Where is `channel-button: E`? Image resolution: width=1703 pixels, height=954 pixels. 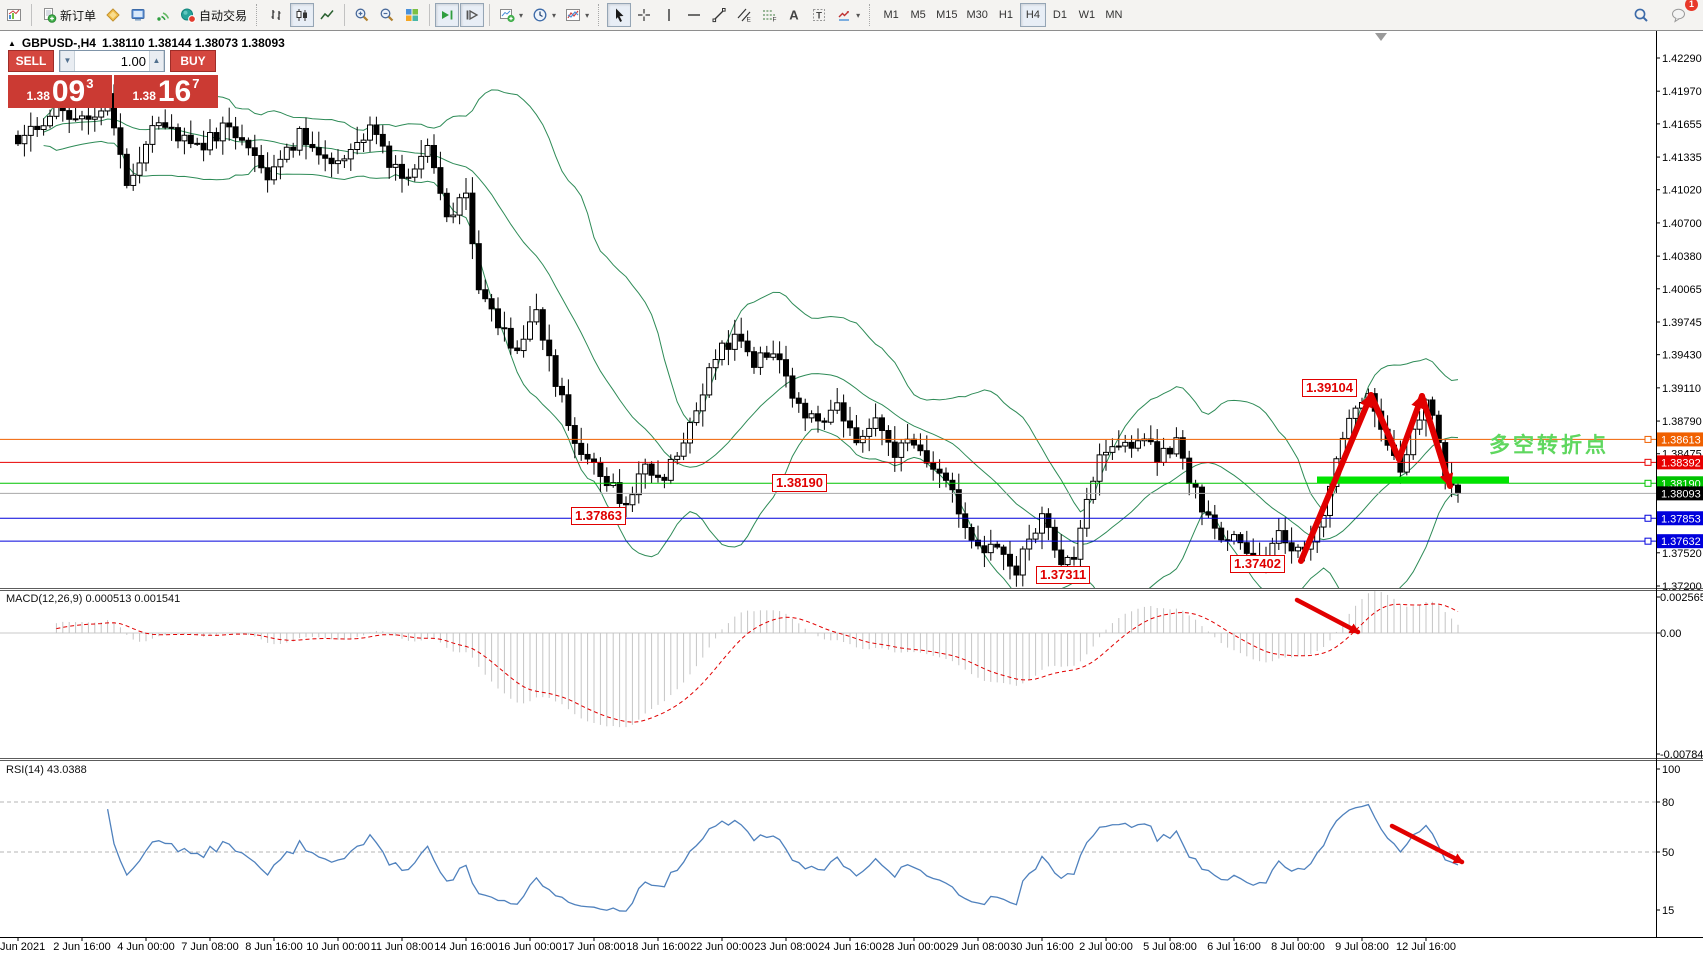 channel-button: E is located at coordinates (744, 15).